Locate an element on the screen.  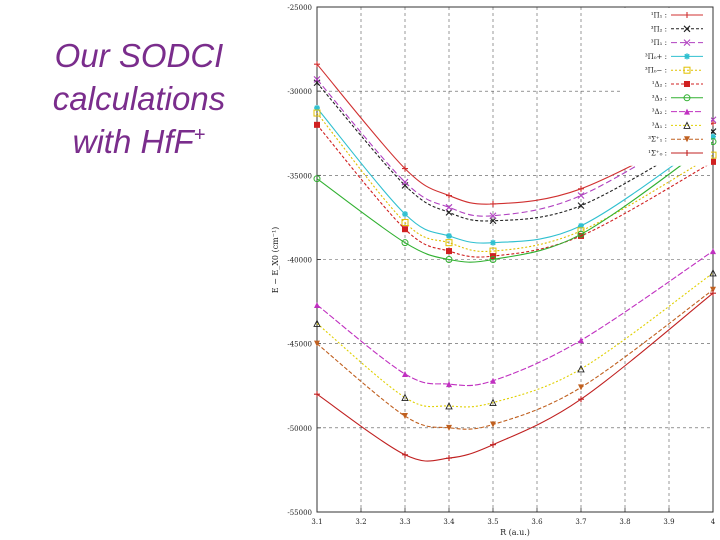
title-line-2: calculations is located at coordinates (139, 98).